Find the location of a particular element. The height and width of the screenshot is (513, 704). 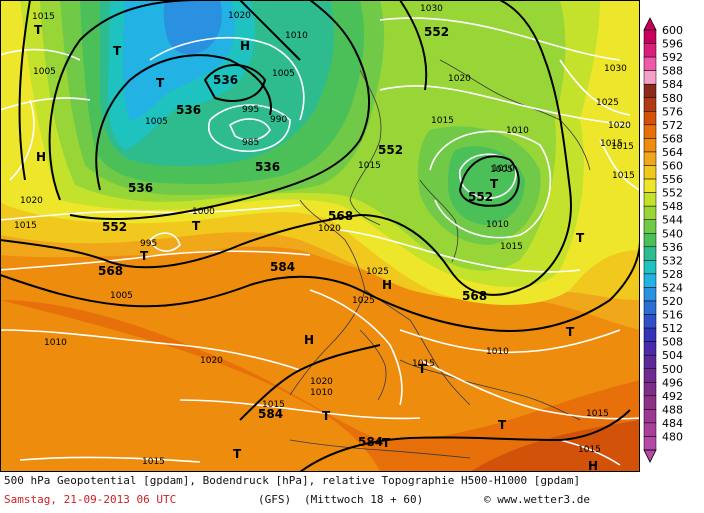

geopotential-label: 536 is located at coordinates (140, 188).